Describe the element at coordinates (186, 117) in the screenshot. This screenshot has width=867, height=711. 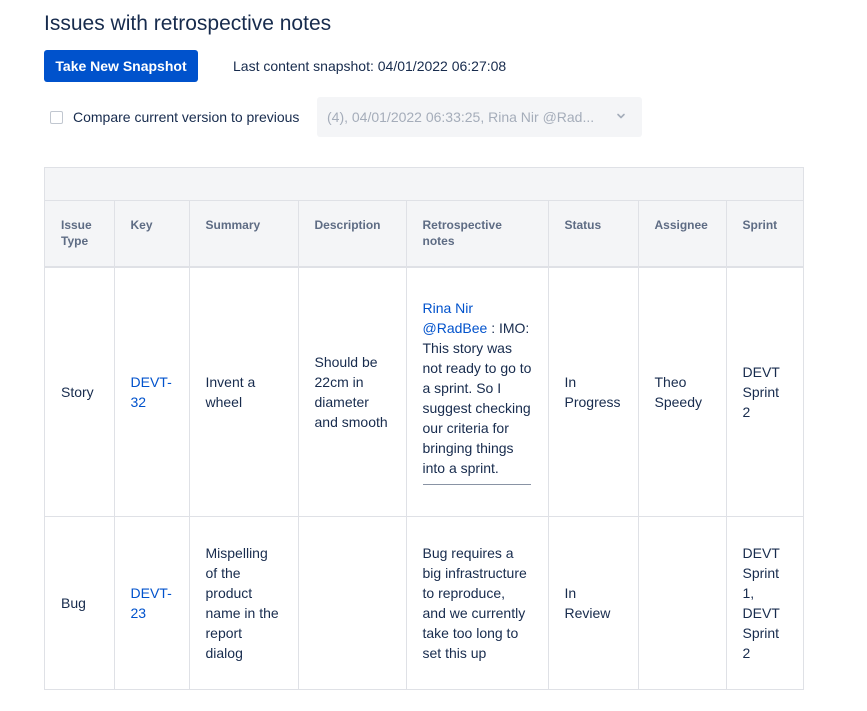
I see `compare-label: Compare current version to previous` at that location.